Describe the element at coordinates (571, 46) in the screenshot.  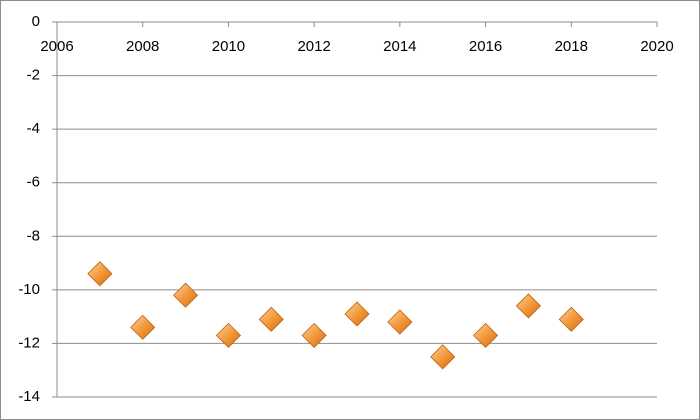
I see `x-tick-label: 2018` at that location.